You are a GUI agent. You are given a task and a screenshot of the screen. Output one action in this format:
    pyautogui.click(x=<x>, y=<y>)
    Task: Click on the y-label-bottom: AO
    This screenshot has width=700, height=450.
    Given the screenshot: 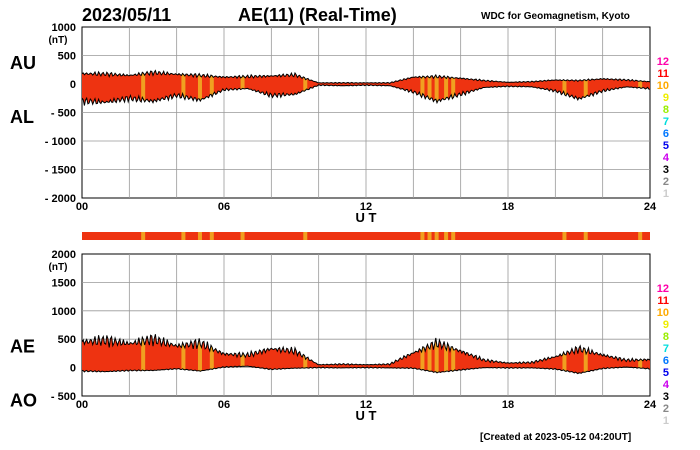 What is the action you would take?
    pyautogui.click(x=23, y=401)
    